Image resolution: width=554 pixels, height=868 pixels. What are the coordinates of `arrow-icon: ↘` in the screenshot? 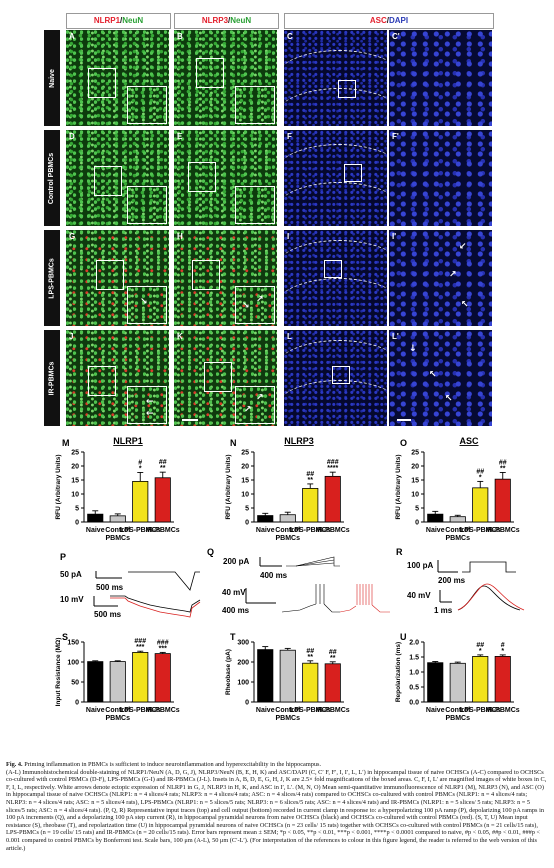 It's located at (144, 302).